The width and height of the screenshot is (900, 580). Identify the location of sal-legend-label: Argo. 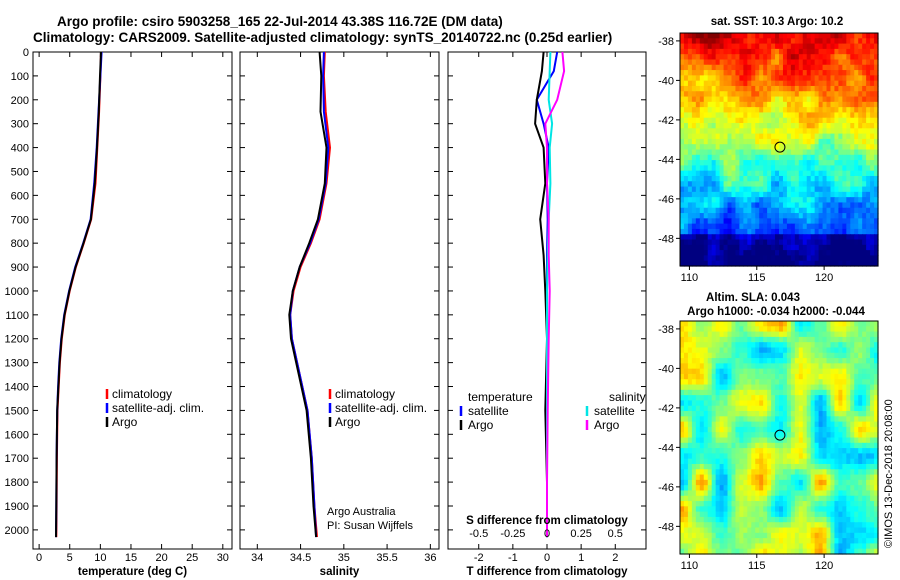
(348, 422).